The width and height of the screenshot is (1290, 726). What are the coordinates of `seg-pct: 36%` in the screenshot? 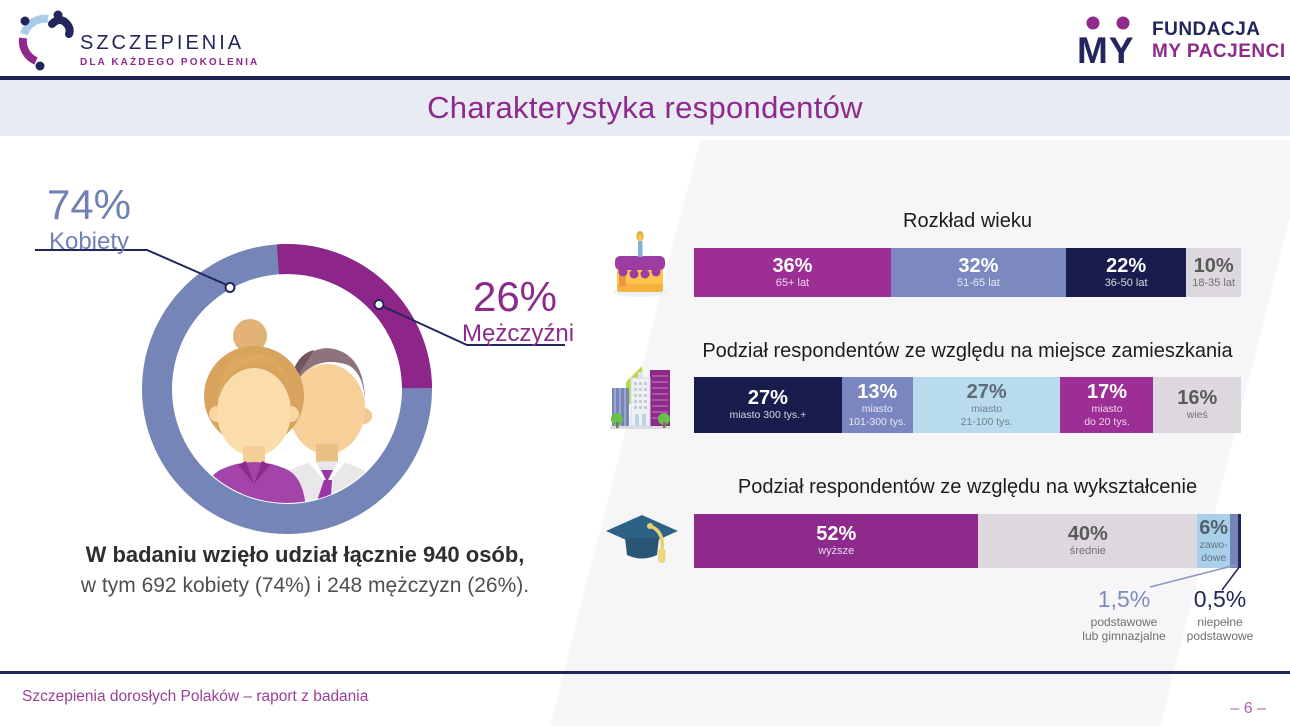 It's located at (792, 265).